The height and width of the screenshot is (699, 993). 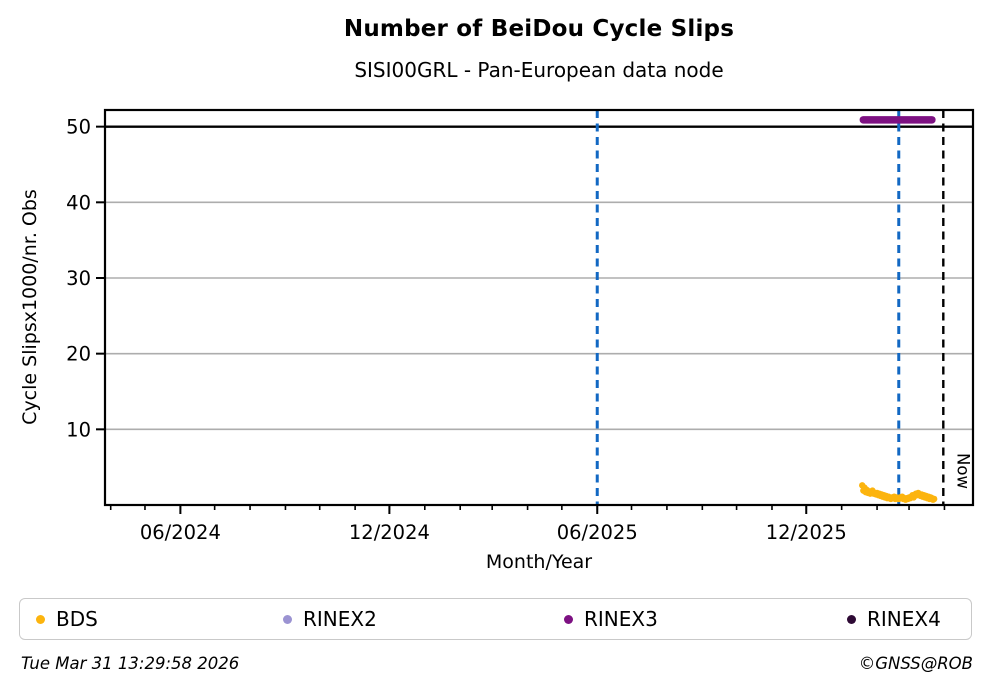 I want to click on legend-item-rinex3: RINEX3, so click(x=611, y=619).